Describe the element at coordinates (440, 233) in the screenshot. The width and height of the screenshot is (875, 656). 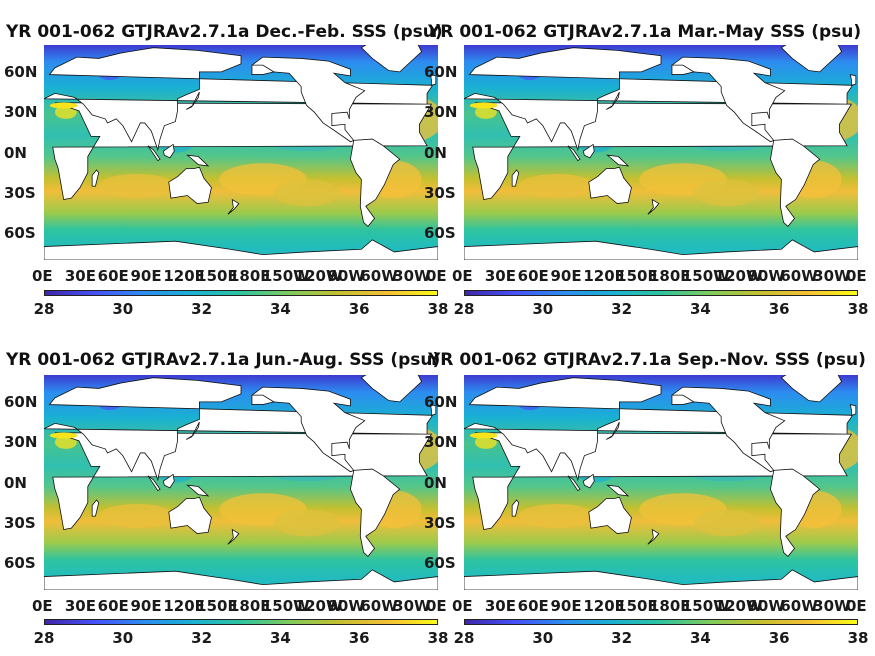
I see `lat-tick-label: 60S` at that location.